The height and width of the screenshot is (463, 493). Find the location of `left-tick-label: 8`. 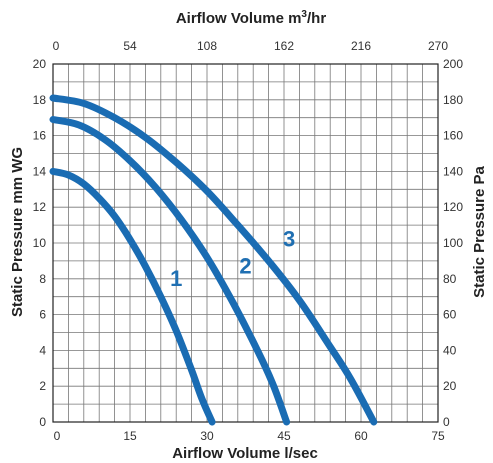

left-tick-label: 8 is located at coordinates (42, 279).